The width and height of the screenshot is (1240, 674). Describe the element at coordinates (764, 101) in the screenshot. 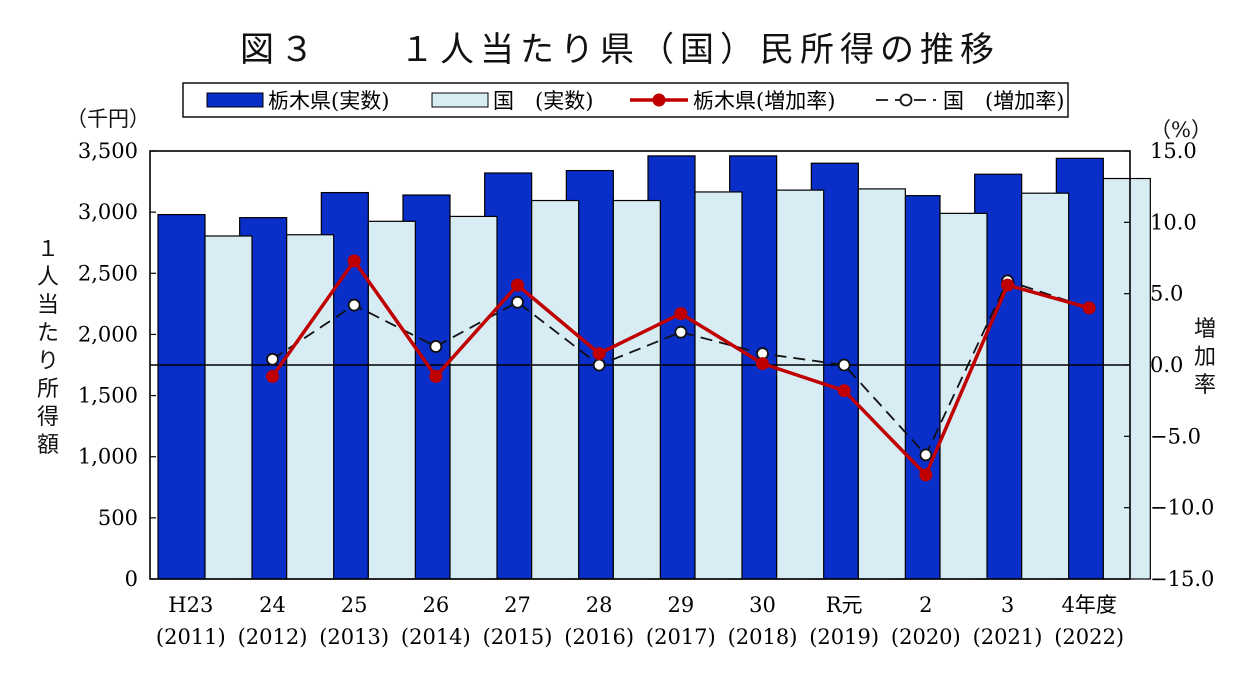

I see `legend-label: 栃木県(増加率)` at that location.